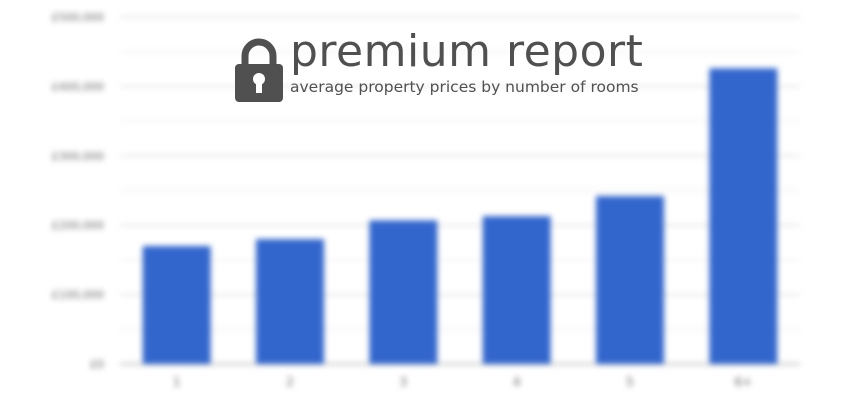 The height and width of the screenshot is (400, 850). Describe the element at coordinates (404, 382) in the screenshot. I see `x-tick-label: 3` at that location.